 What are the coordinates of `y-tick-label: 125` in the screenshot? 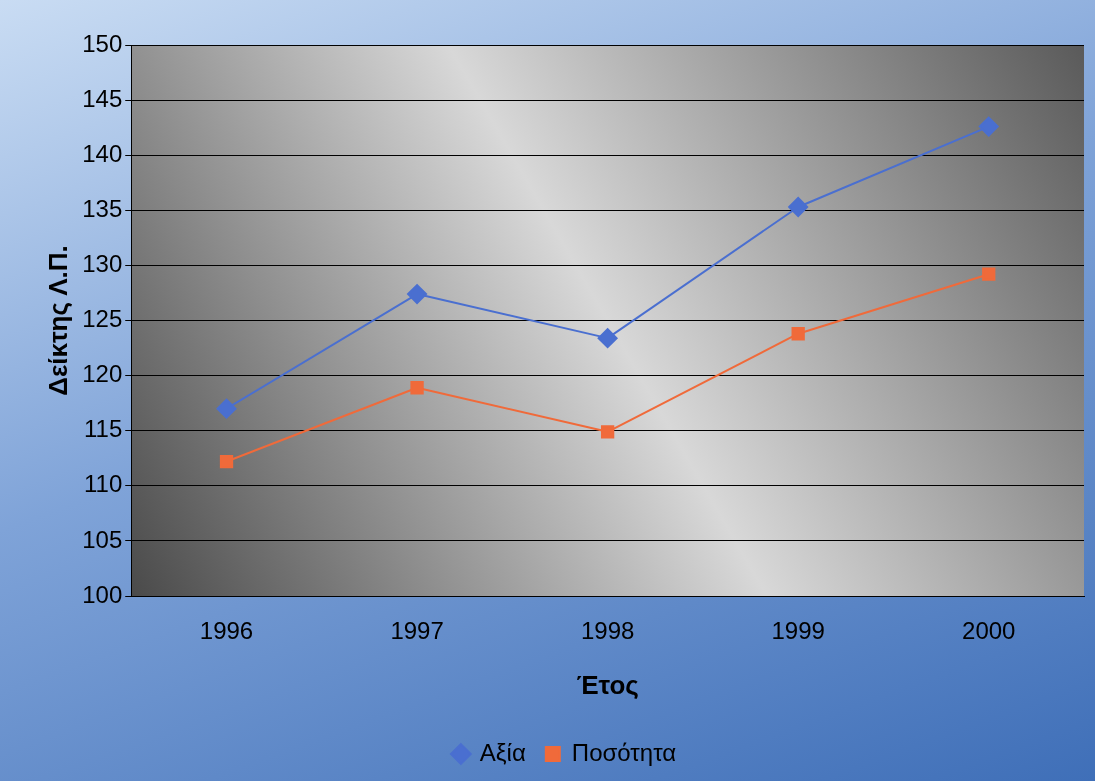 It's located at (102, 319).